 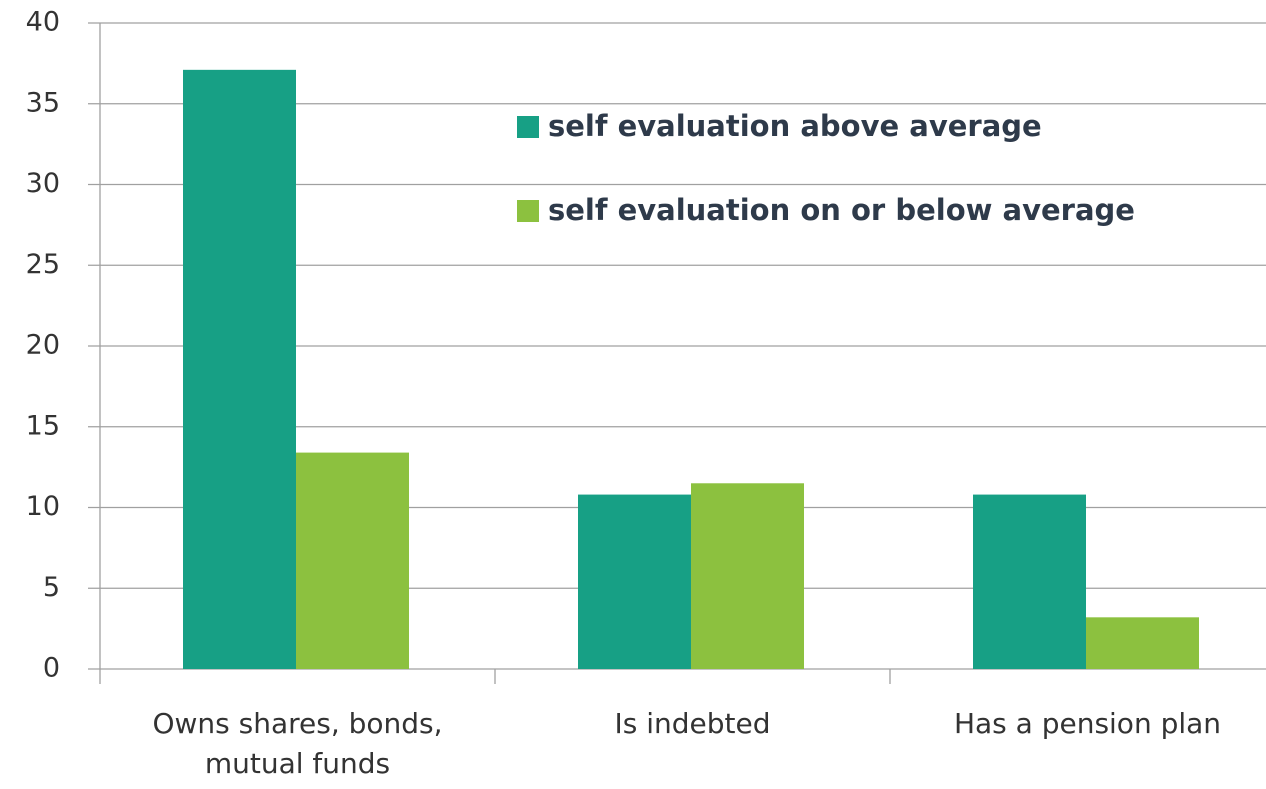 I want to click on legend-label: self evaluation on or below average, so click(x=841, y=210).